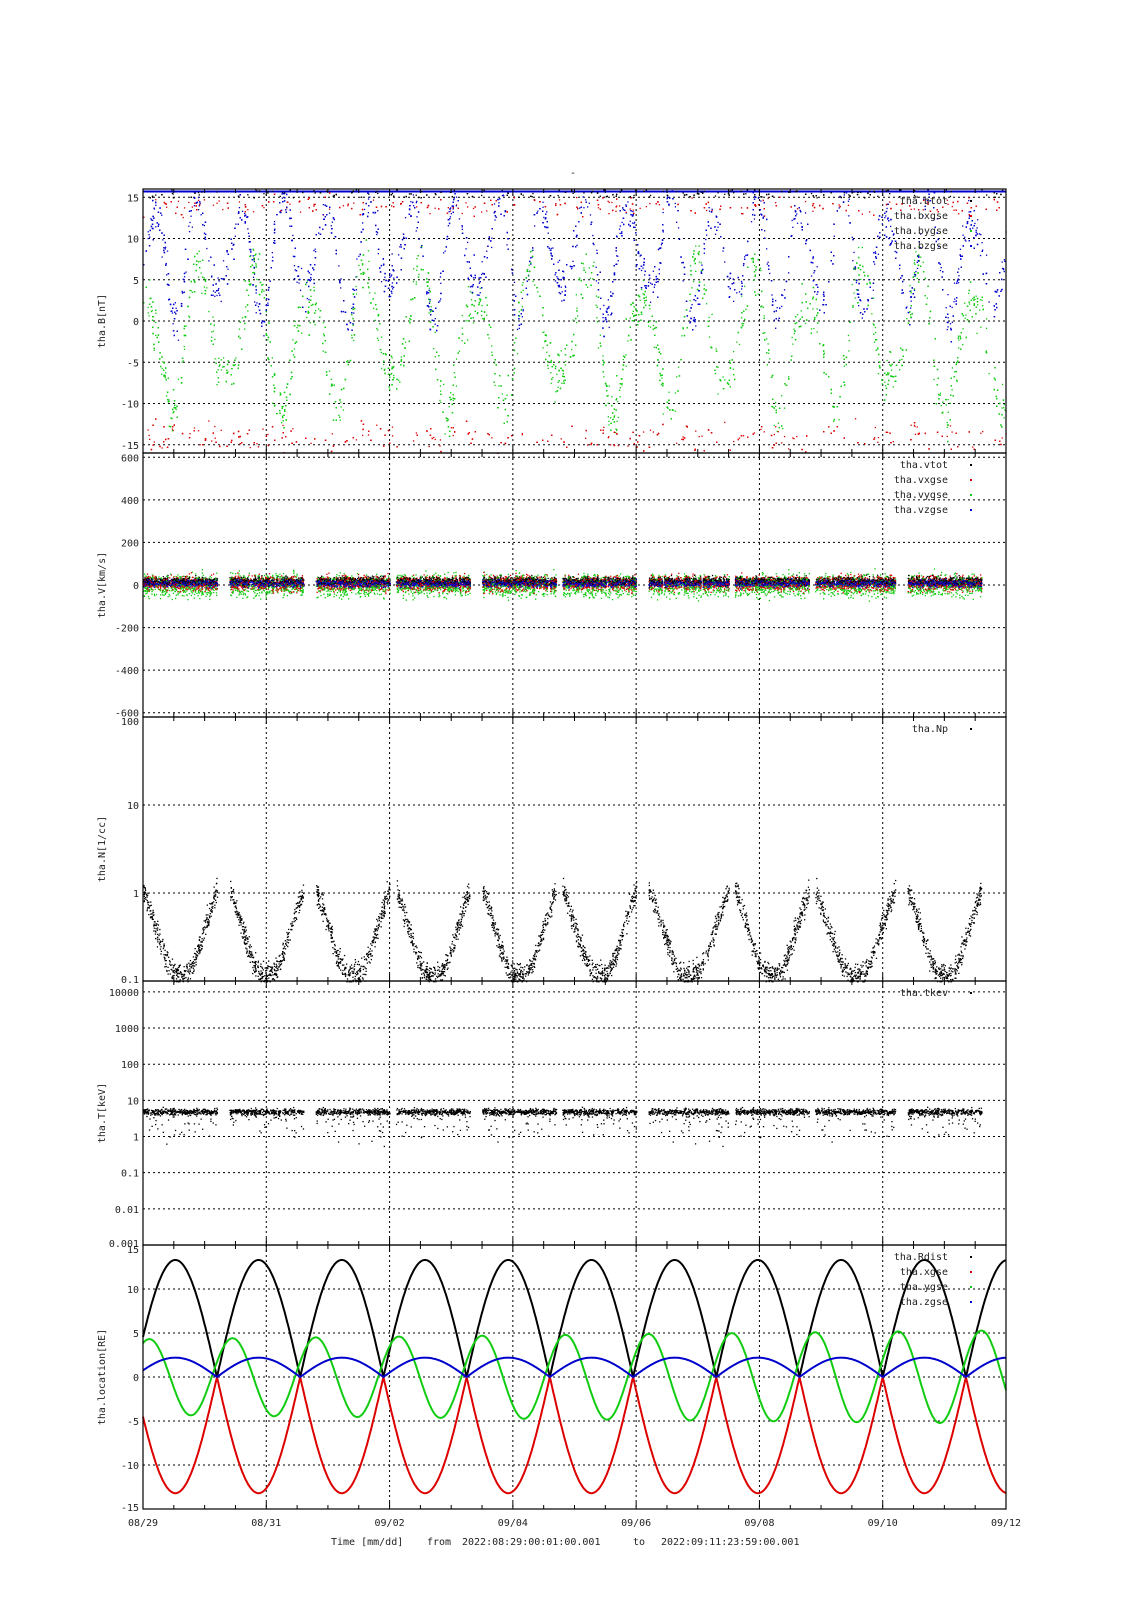 The image size is (1131, 1600). Describe the element at coordinates (531, 1542) in the screenshot. I see `footer-from: 2022:08:29:00:01:00.001` at that location.